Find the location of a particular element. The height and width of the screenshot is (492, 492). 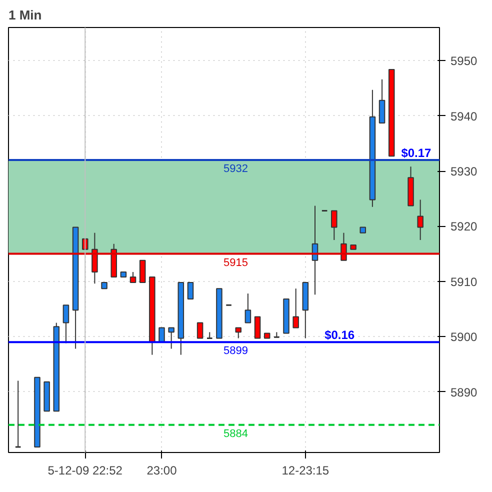

ref-line-label: 5899 is located at coordinates (236, 351).